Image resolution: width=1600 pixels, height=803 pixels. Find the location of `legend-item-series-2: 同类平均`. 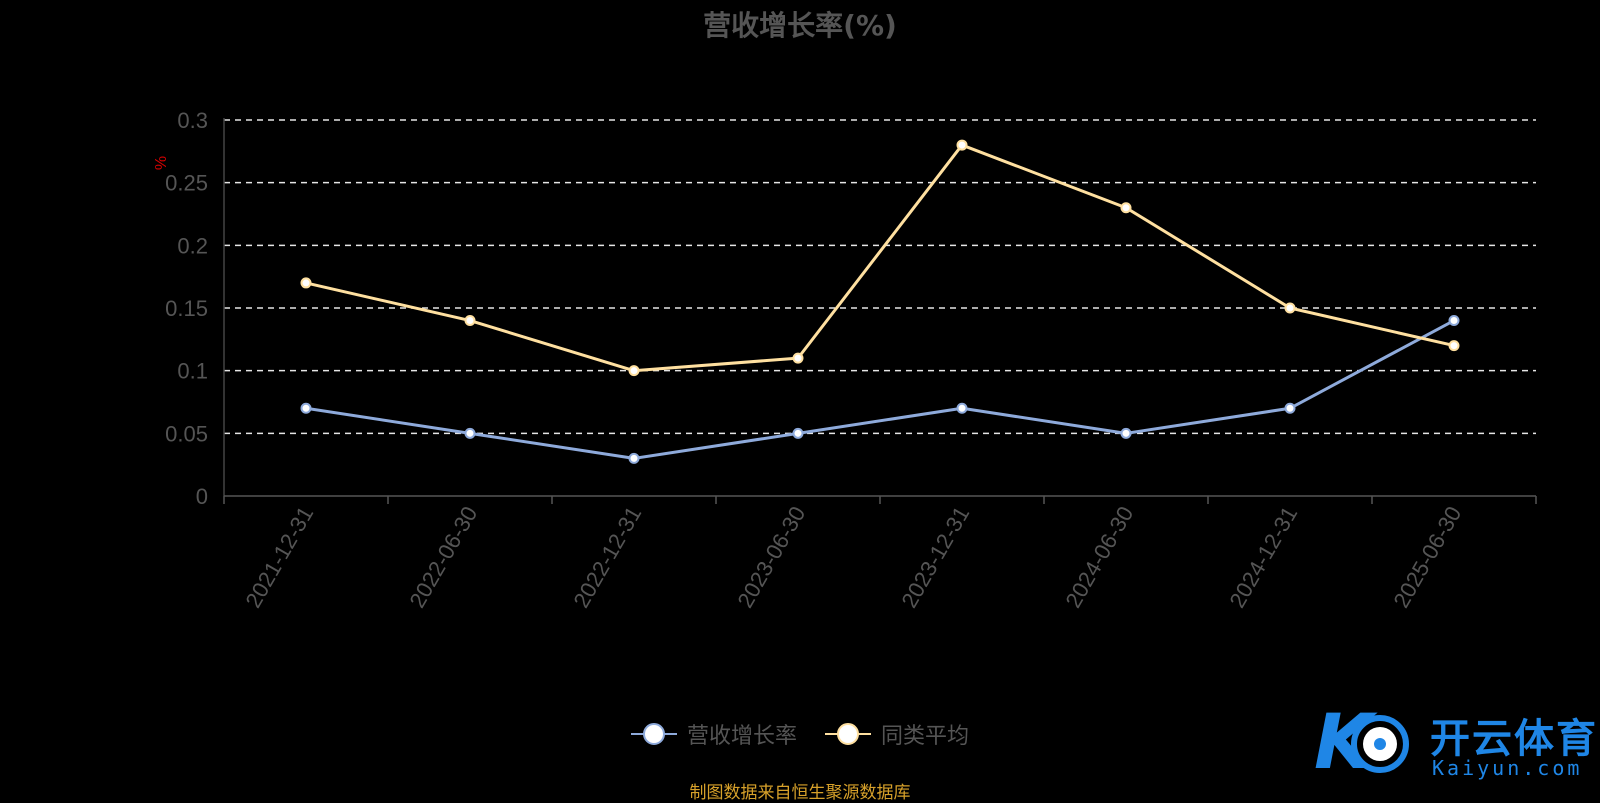

legend-item-series-2: 同类平均 is located at coordinates (897, 734).